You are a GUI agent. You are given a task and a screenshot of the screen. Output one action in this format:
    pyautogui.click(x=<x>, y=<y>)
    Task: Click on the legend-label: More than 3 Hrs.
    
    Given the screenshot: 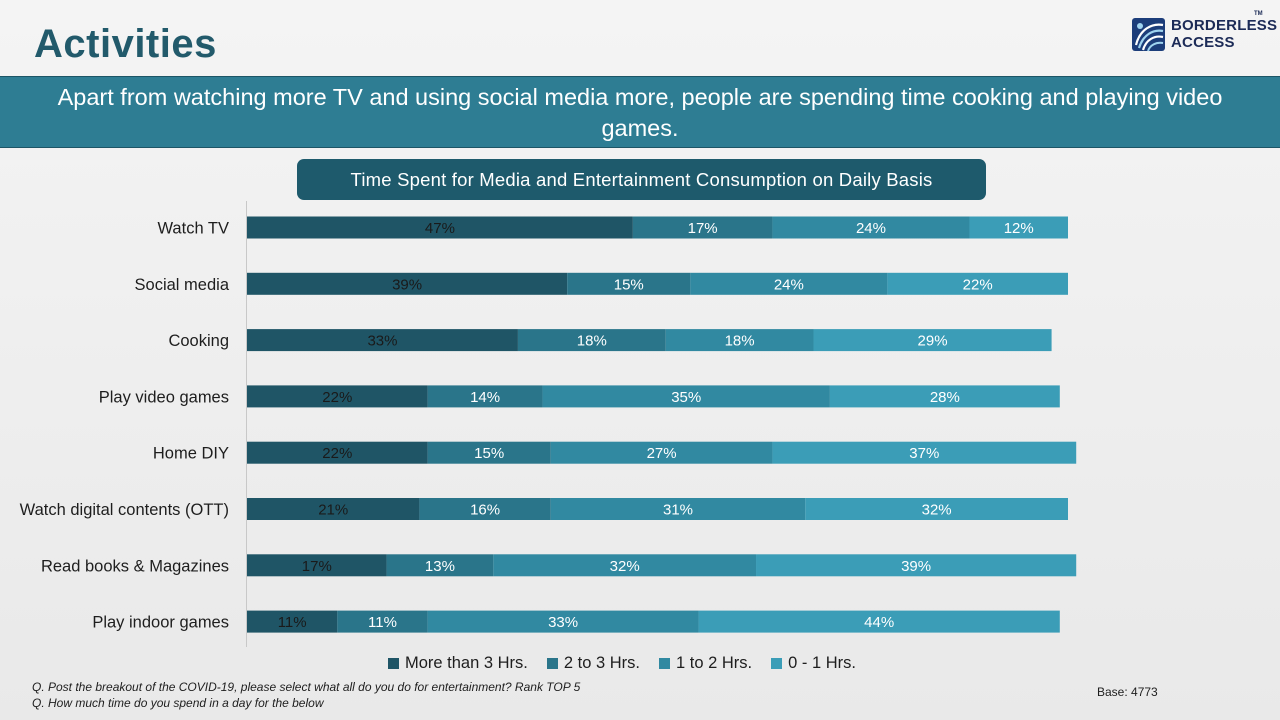 What is the action you would take?
    pyautogui.click(x=466, y=662)
    